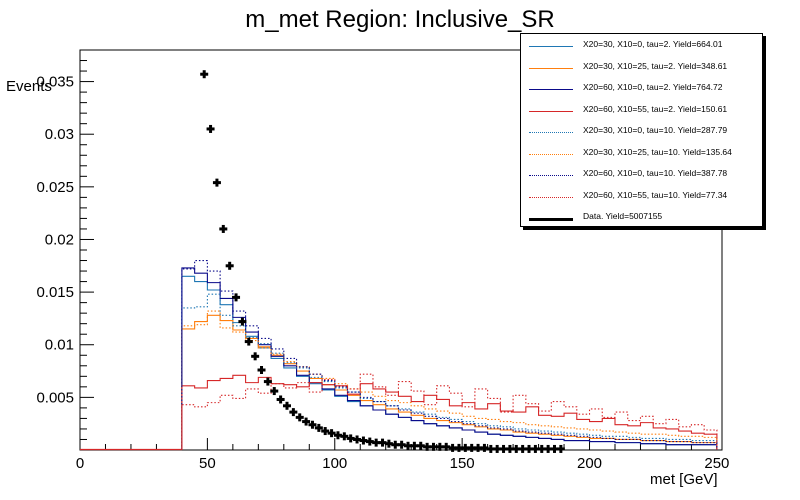 Image resolution: width=800 pixels, height=500 pixels. What do you see at coordinates (400, 19) in the screenshot?
I see `chart-title: m_met Region: Inclusive_SR` at bounding box center [400, 19].